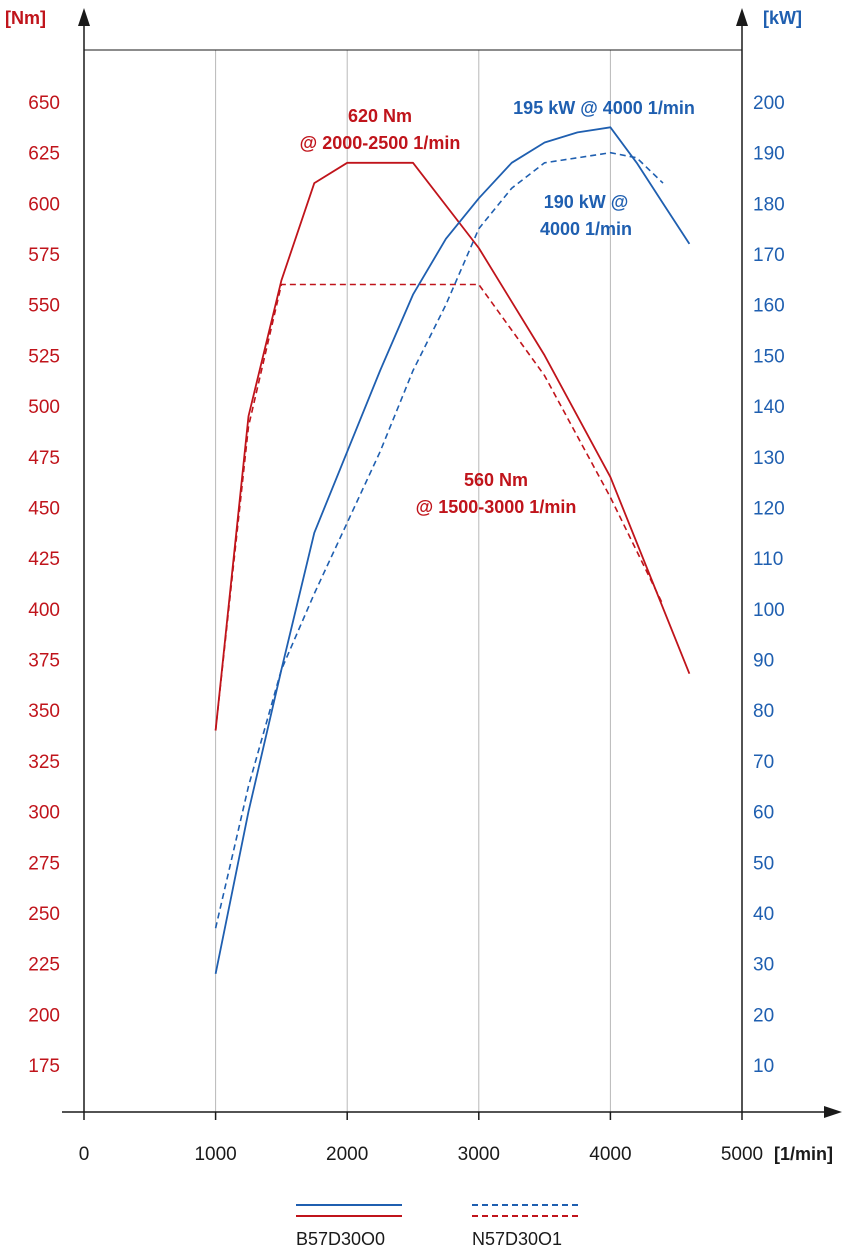 This screenshot has width=852, height=1253. What do you see at coordinates (768, 559) in the screenshot?
I see `power-tick-label: 110` at bounding box center [768, 559].